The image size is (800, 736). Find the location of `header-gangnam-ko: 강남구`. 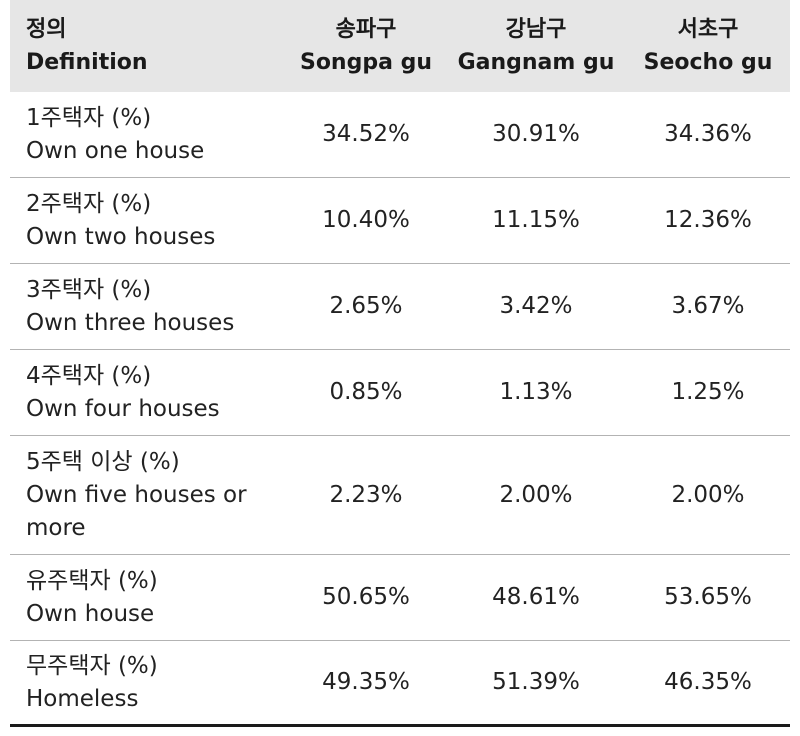

header-gangnam-ko: 강남구 is located at coordinates (536, 29).